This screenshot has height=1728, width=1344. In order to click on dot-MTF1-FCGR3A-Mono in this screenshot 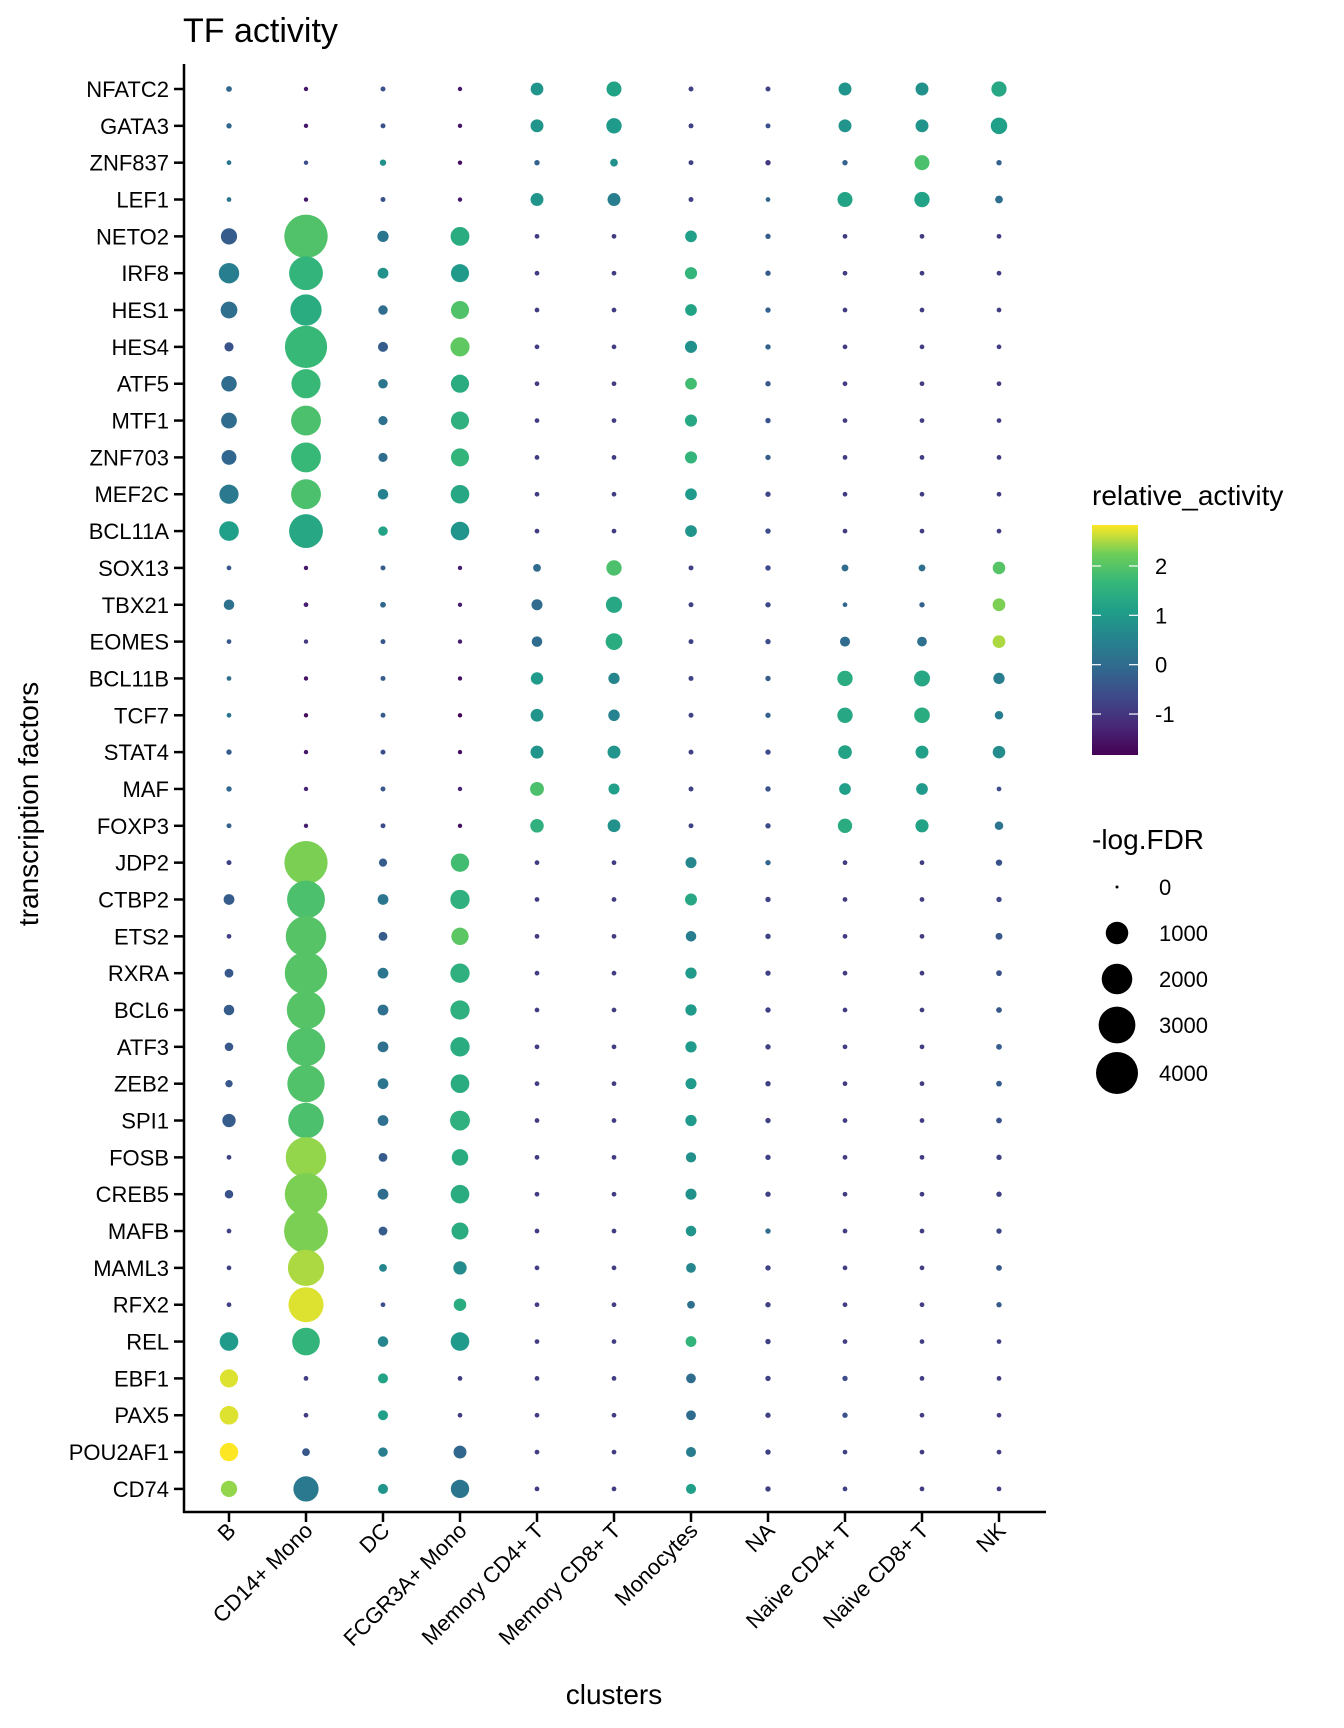, I will do `click(460, 420)`.